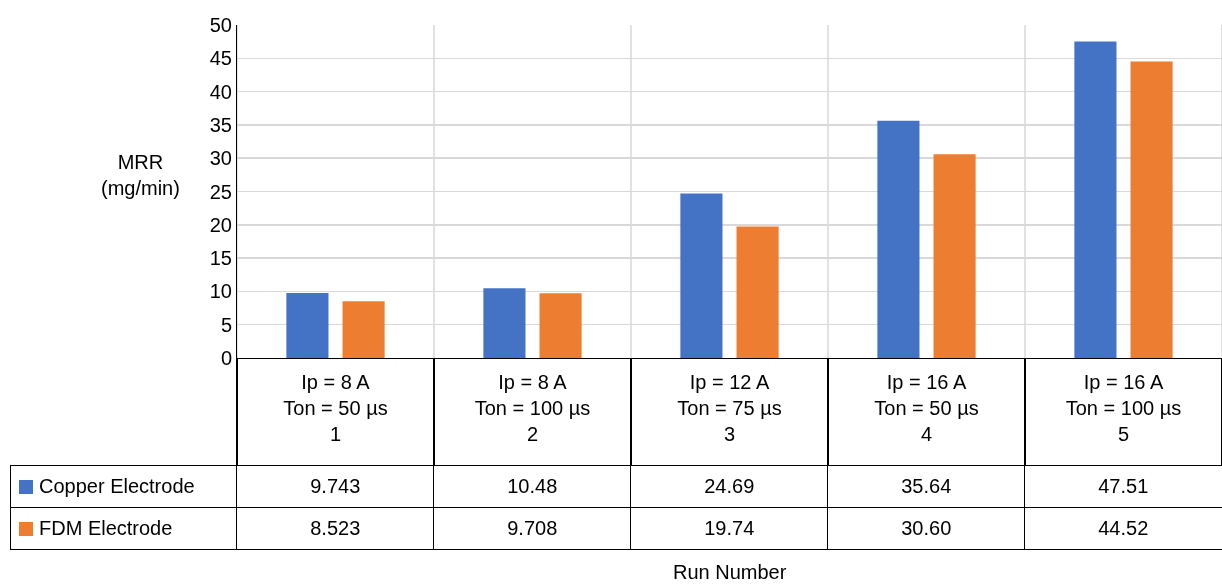  What do you see at coordinates (926, 408) in the screenshot?
I see `x-tick-label: Ip = 16 A Ton = 50 µs 4` at bounding box center [926, 408].